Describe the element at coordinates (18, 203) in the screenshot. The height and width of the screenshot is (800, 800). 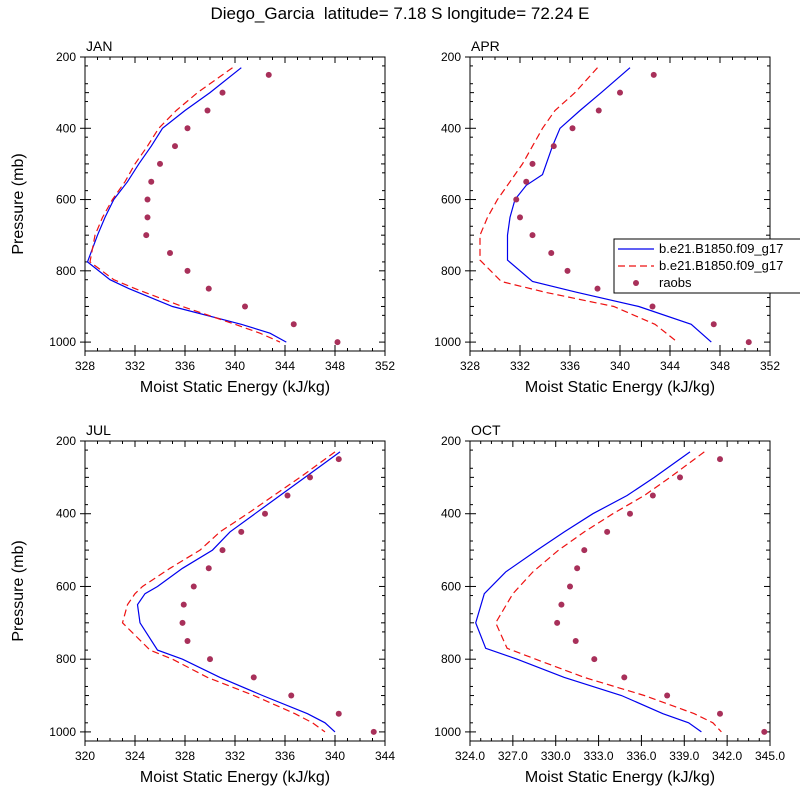
I see `y-axis-label: Pressure (mb)` at that location.